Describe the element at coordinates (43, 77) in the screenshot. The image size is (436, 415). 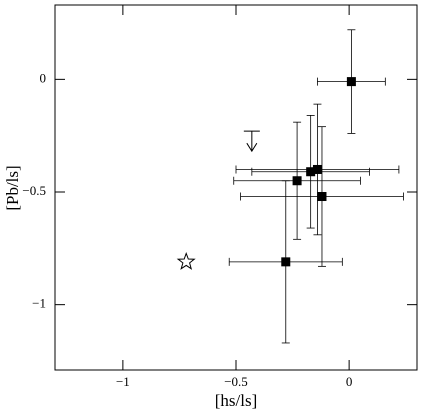
I see `y-tick-label: 0` at that location.